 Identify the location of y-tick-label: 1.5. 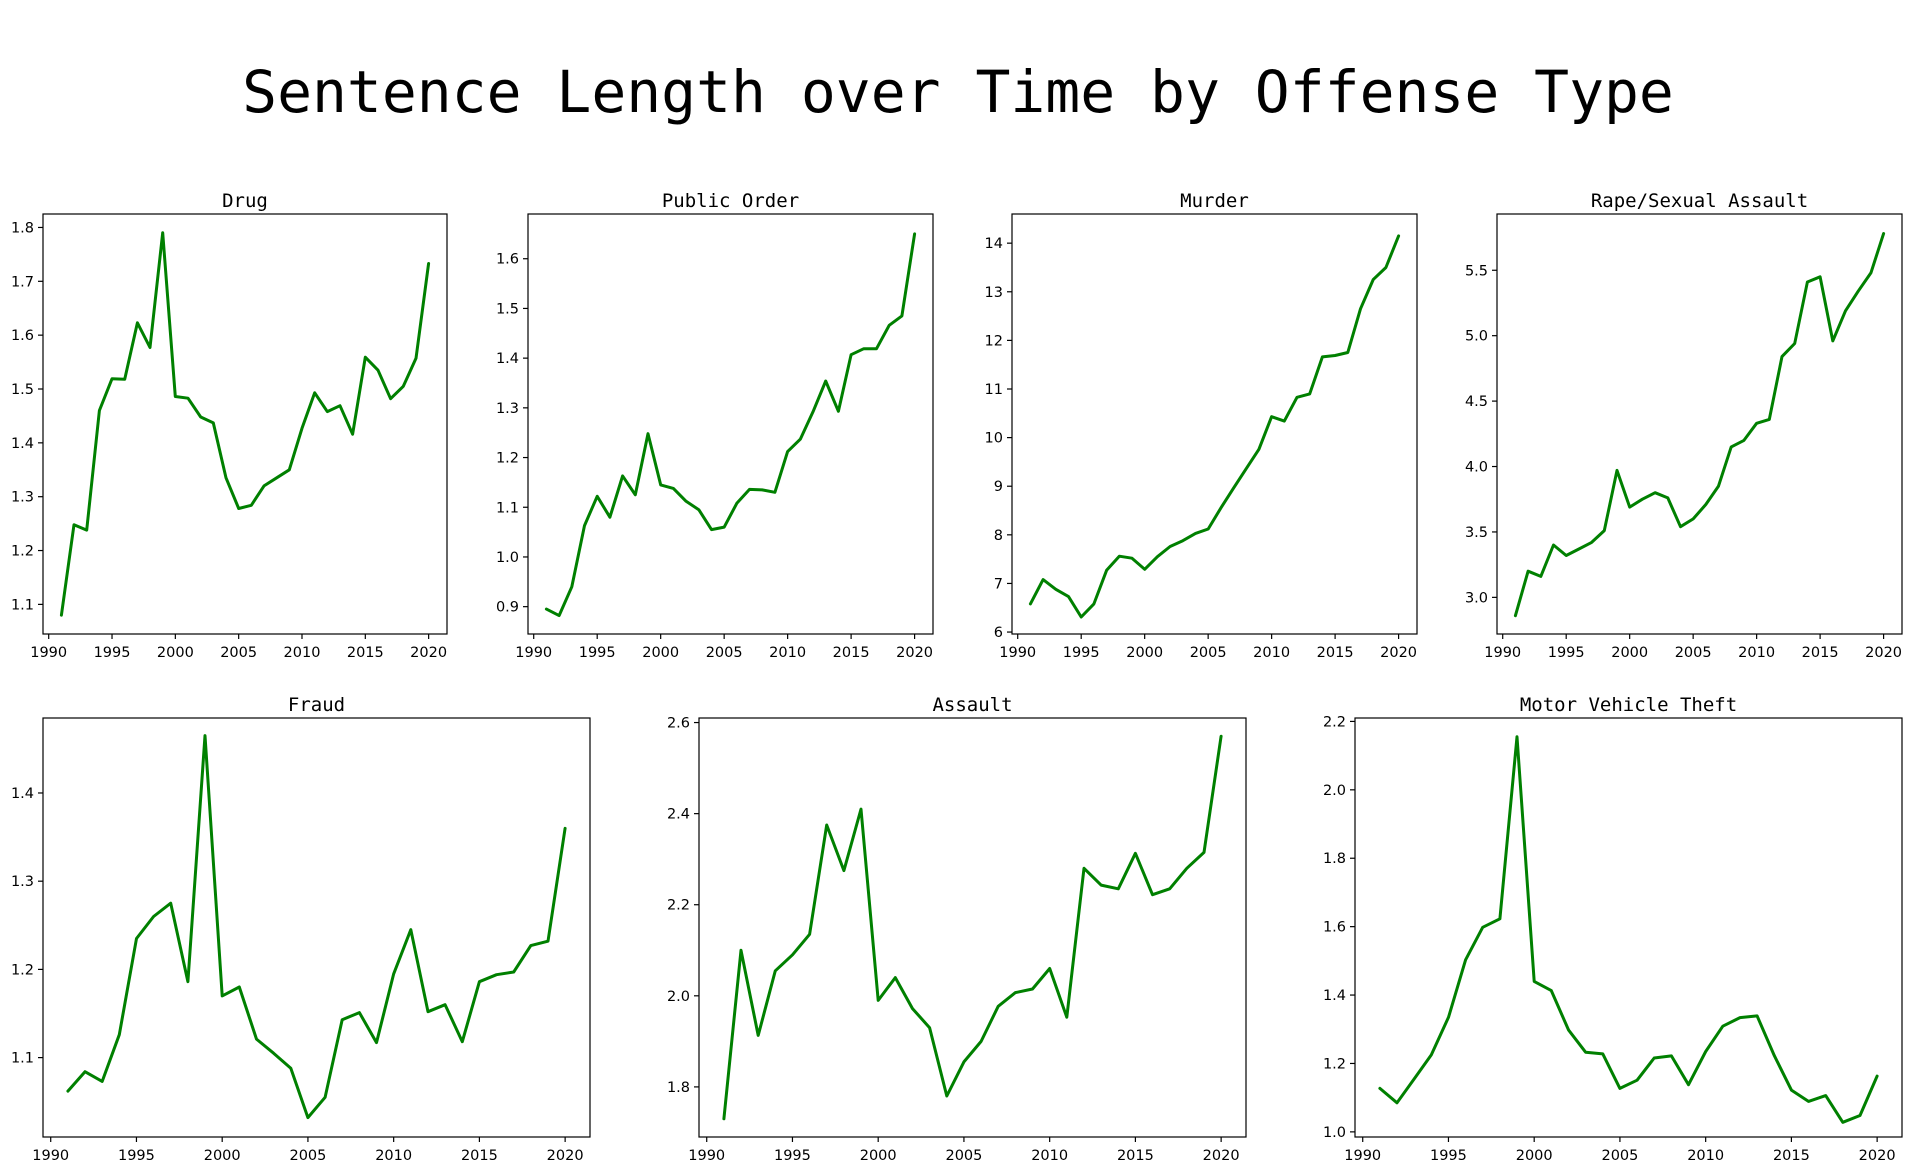
(507, 309).